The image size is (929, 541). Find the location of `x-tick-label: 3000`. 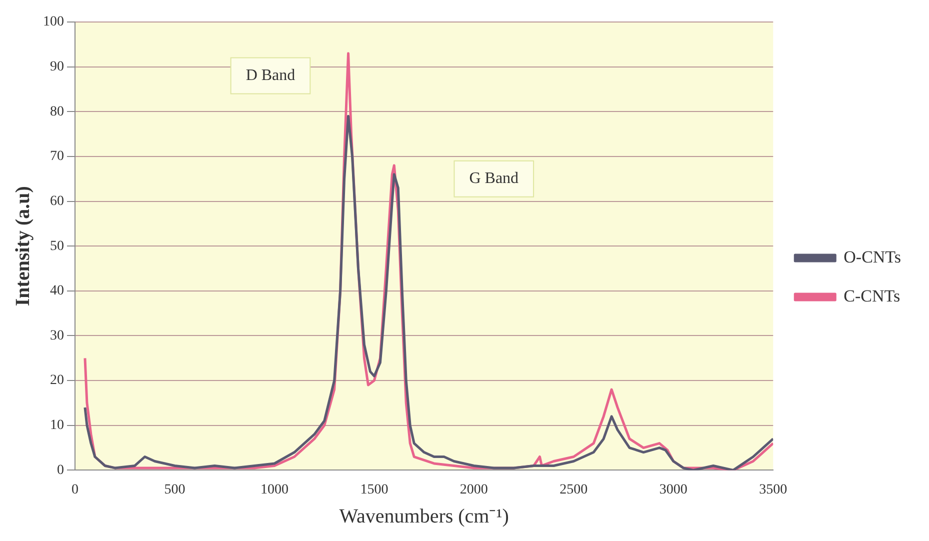

x-tick-label: 3000 is located at coordinates (673, 490).